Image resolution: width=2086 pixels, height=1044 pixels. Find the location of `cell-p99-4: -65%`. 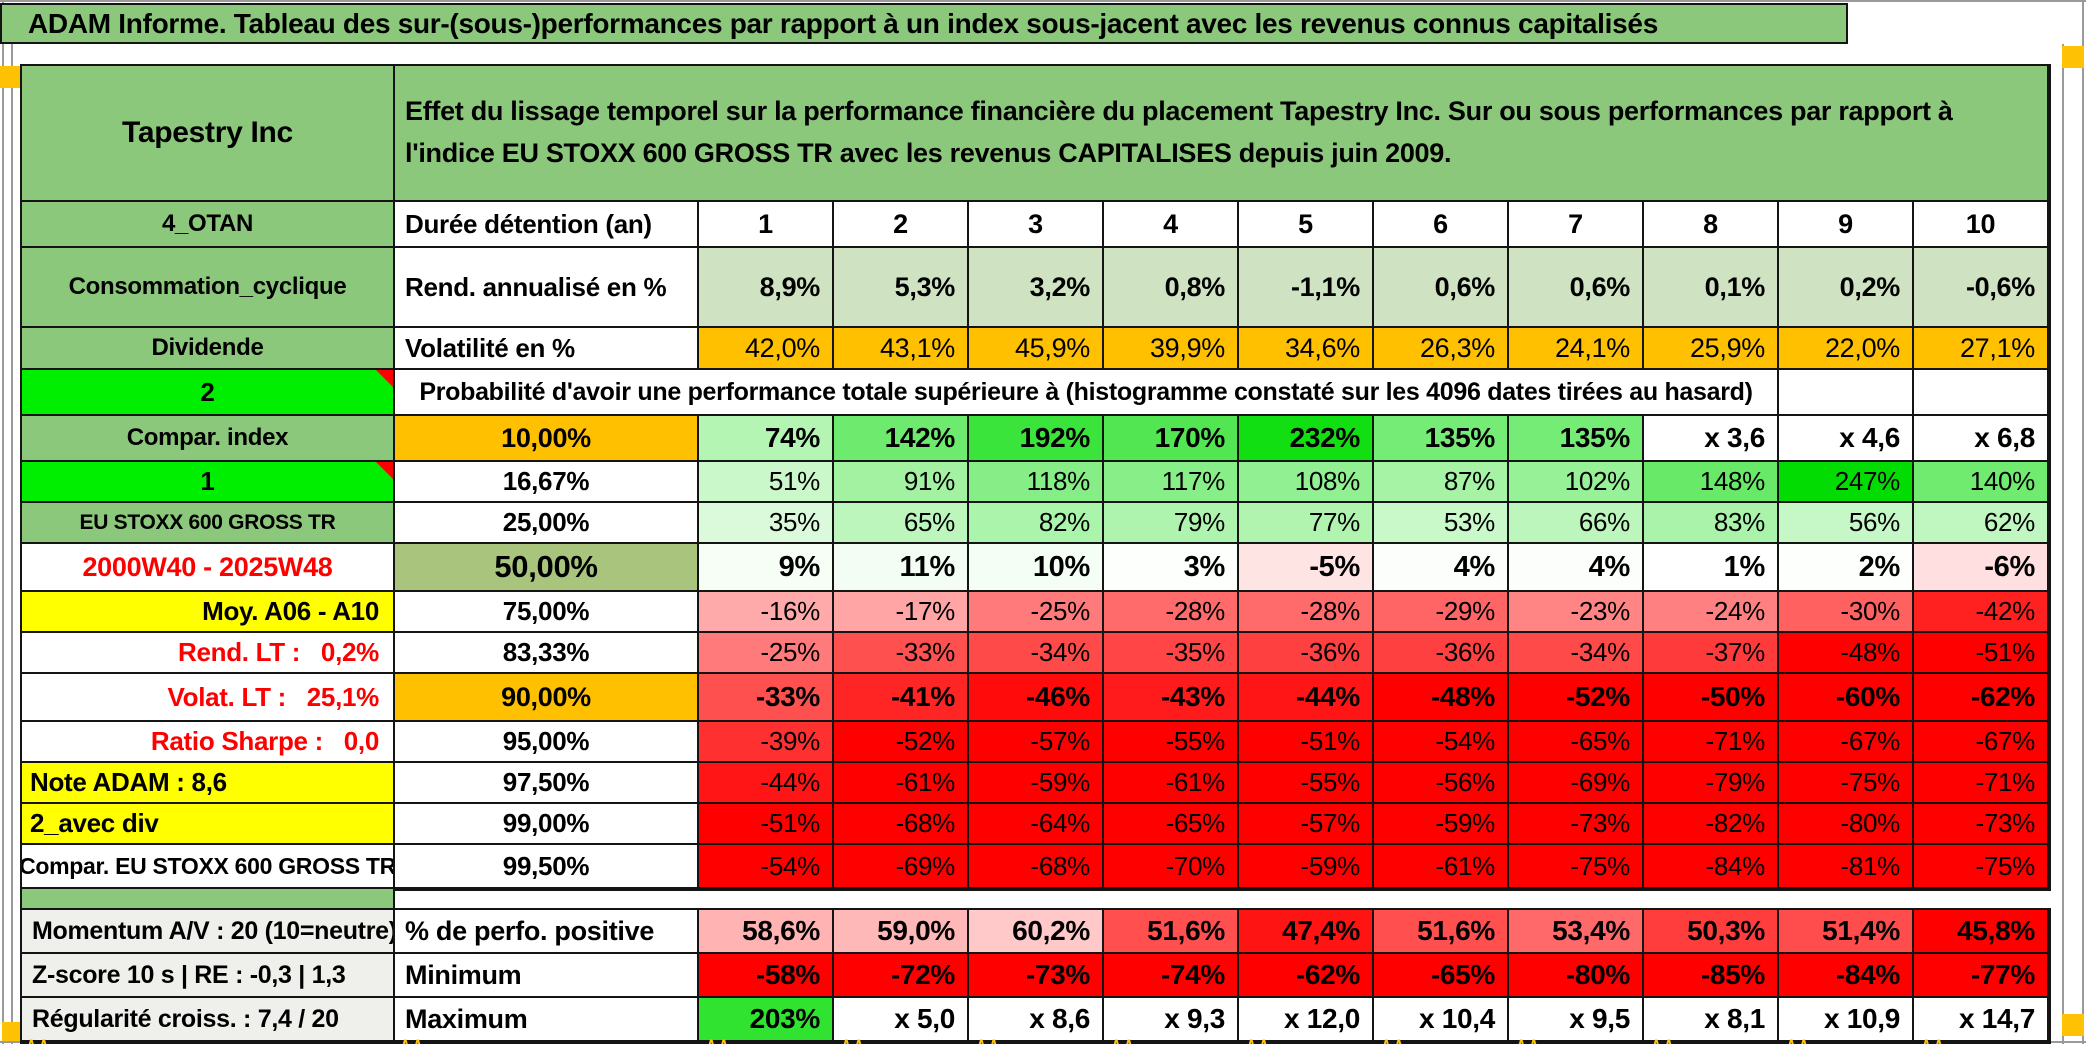

cell-p99-4: -65% is located at coordinates (1171, 824).